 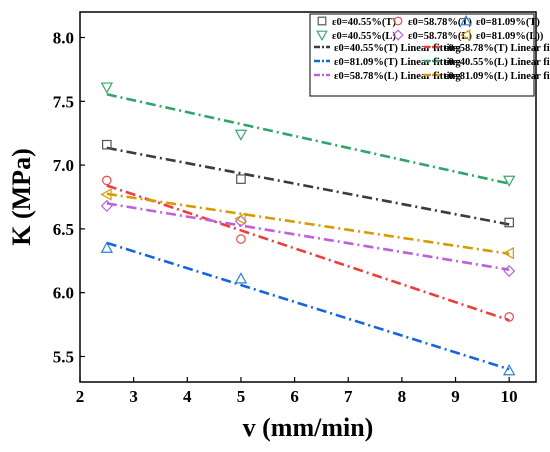 What do you see at coordinates (21, 196) in the screenshot?
I see `y-axis-title: K (MPa)` at bounding box center [21, 196].